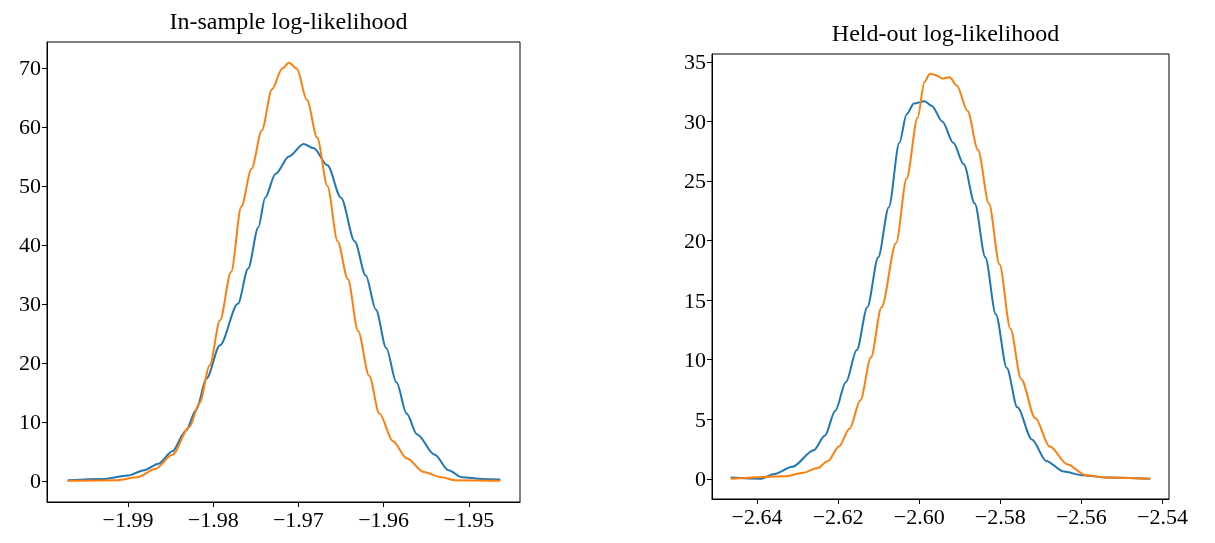 This screenshot has height=543, width=1215. Describe the element at coordinates (1000, 516) in the screenshot. I see `x-tick-label: −2.58` at that location.